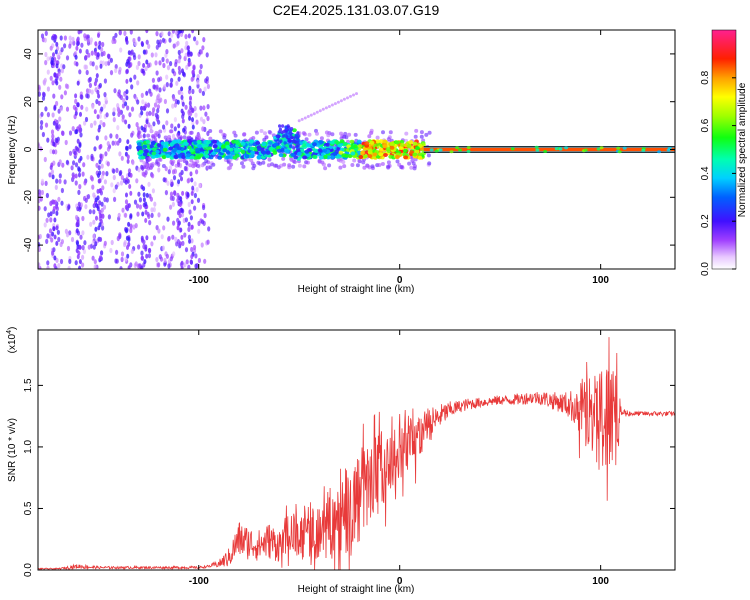 This screenshot has width=750, height=600. I want to click on snr-multiplier: (x104), so click(12, 340).